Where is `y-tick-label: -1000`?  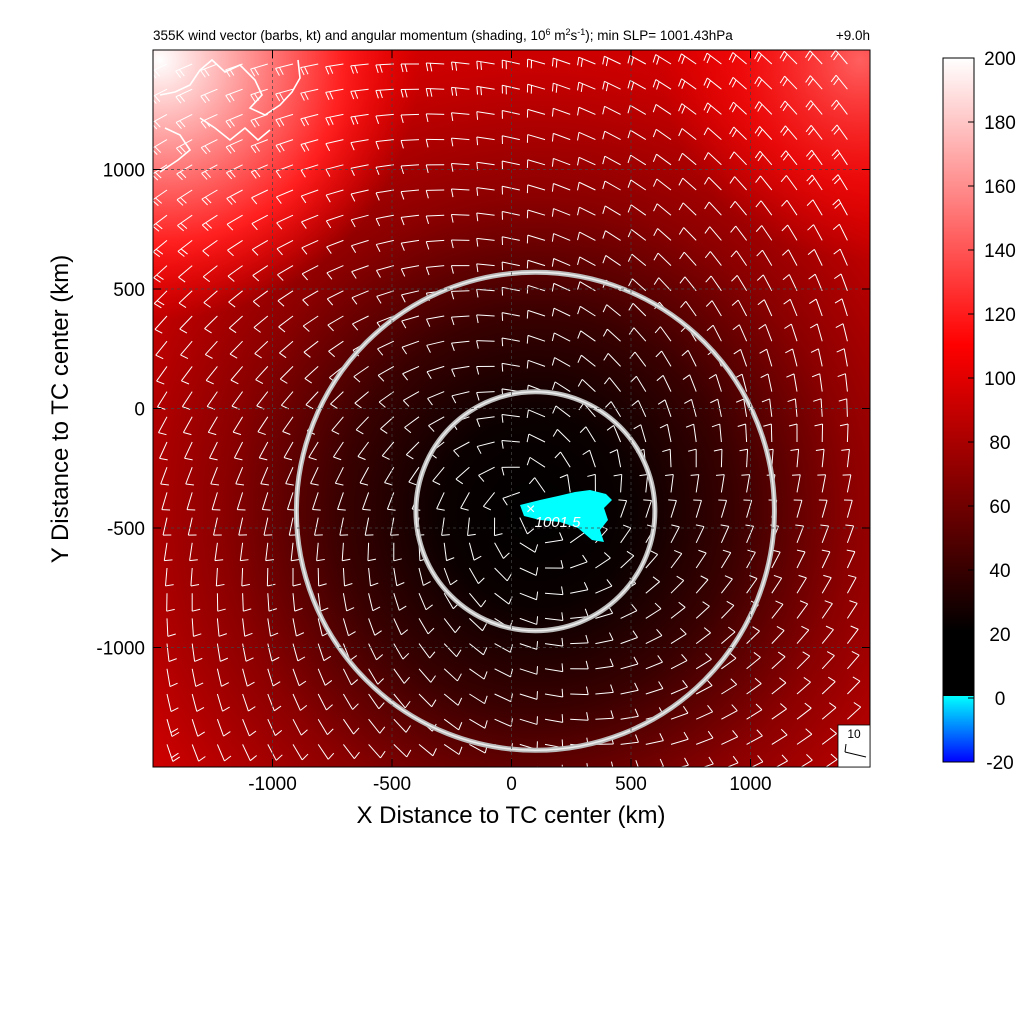
y-tick-label: -1000 is located at coordinates (120, 649).